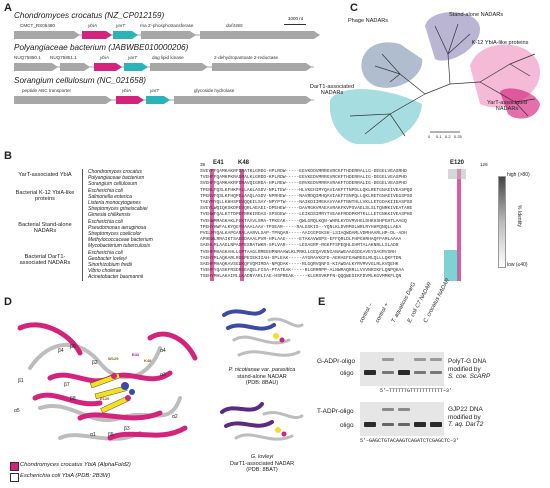 Image resolution: width=550 pixels, height=488 pixels. Describe the element at coordinates (114, 203) in the screenshot. I see `species: Listeria monocytogenes` at that location.